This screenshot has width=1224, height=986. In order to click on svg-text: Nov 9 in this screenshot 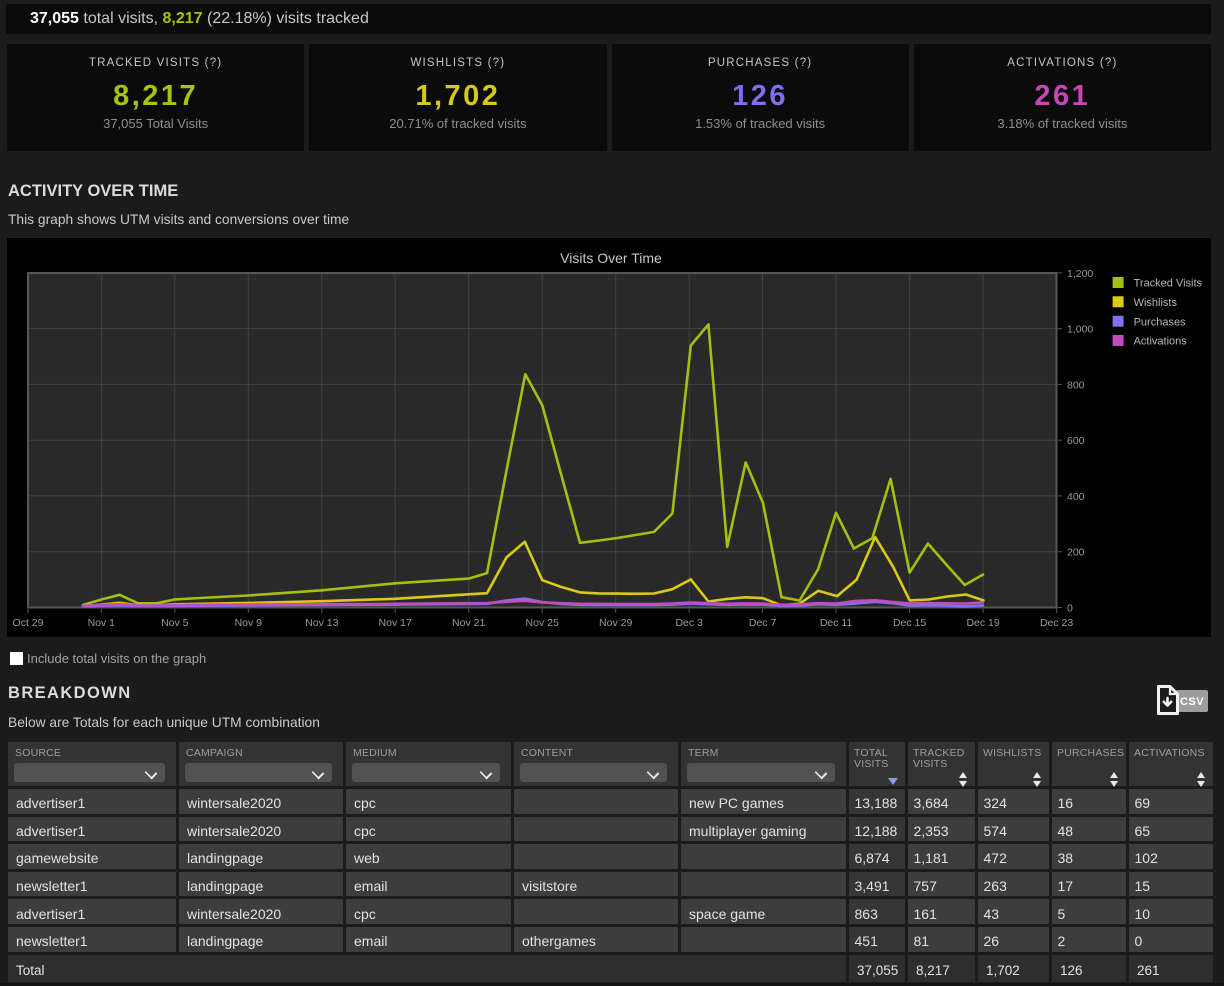, I will do `click(249, 623)`.